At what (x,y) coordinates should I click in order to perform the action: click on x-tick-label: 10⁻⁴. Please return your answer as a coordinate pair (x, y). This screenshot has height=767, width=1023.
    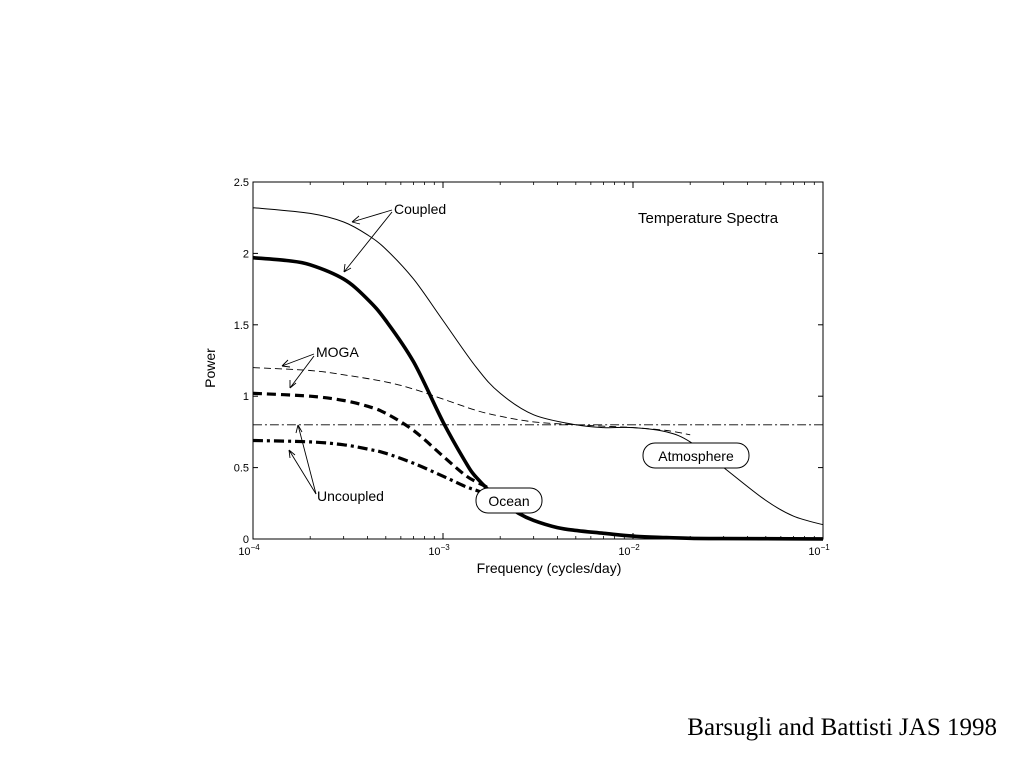
    Looking at the image, I should click on (249, 550).